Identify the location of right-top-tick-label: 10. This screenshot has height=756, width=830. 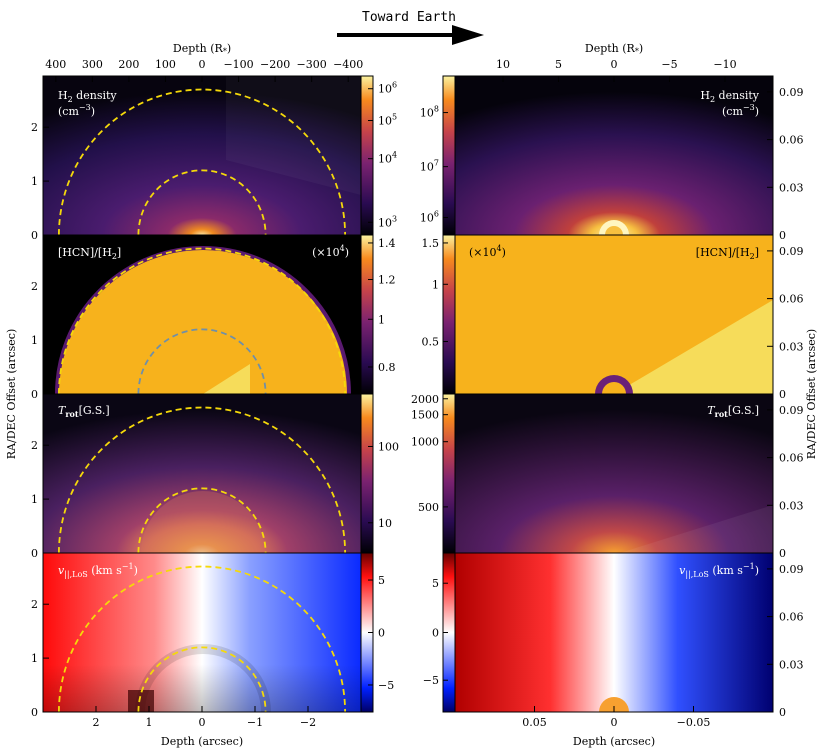
(503, 64).